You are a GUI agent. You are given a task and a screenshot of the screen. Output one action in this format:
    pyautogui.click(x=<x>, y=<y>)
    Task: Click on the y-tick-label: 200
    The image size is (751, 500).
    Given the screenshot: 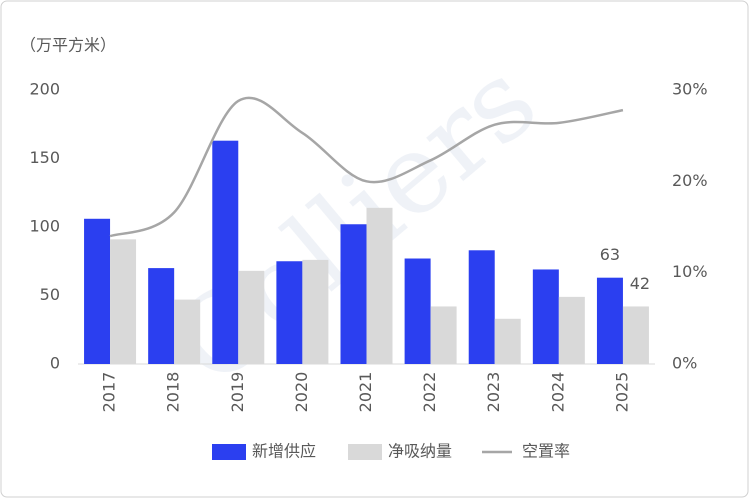 What is the action you would take?
    pyautogui.click(x=44, y=89)
    